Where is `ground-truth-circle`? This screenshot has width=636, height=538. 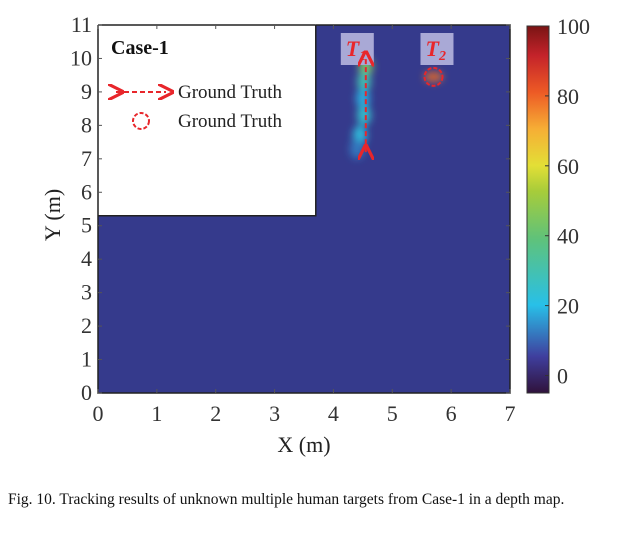 ground-truth-circle is located at coordinates (433, 76).